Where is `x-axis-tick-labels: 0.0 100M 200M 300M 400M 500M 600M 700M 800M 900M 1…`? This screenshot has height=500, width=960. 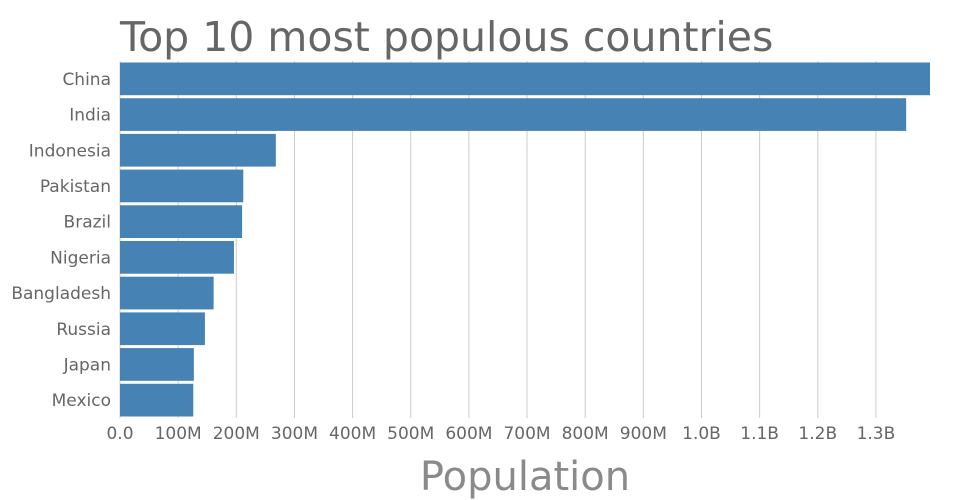
x-axis-tick-labels: 0.0 100M 200M 300M 400M 500M 600M 700M 800M 900M 1… is located at coordinates (500, 434).